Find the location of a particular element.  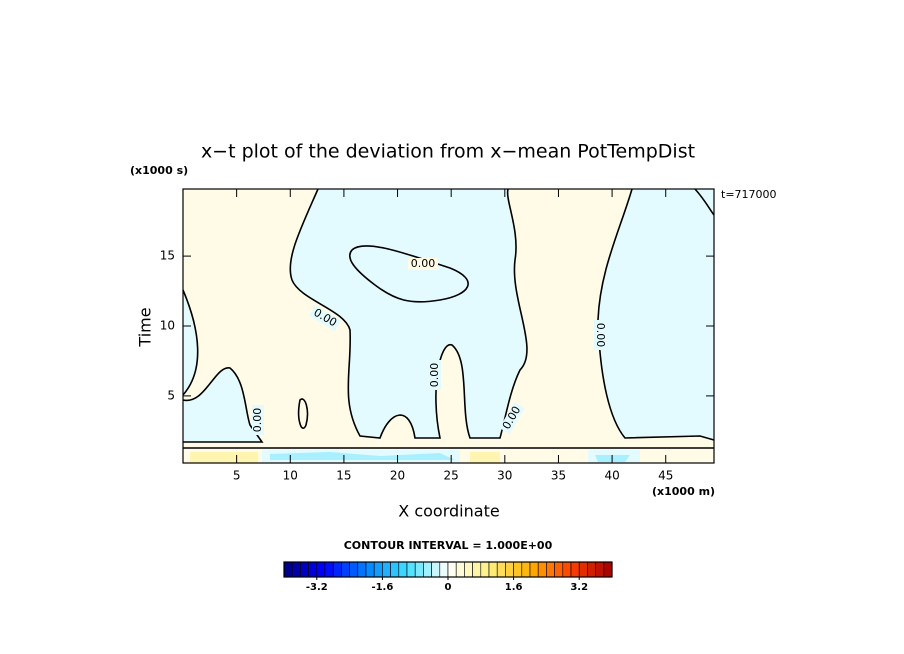

x-tick-label: 40 is located at coordinates (611, 476).